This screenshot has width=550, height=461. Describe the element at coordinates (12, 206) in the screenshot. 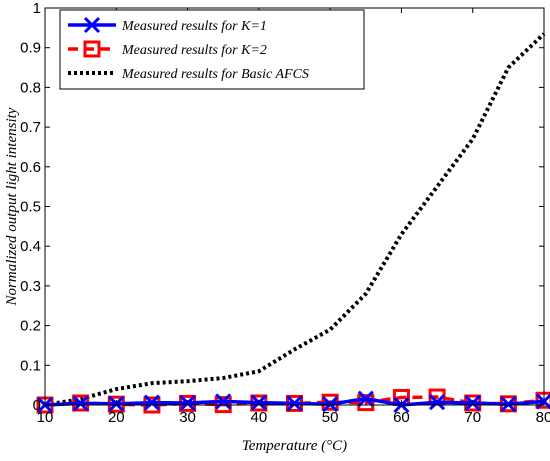

I see `y-axis-label: Normalized output light intensity` at that location.